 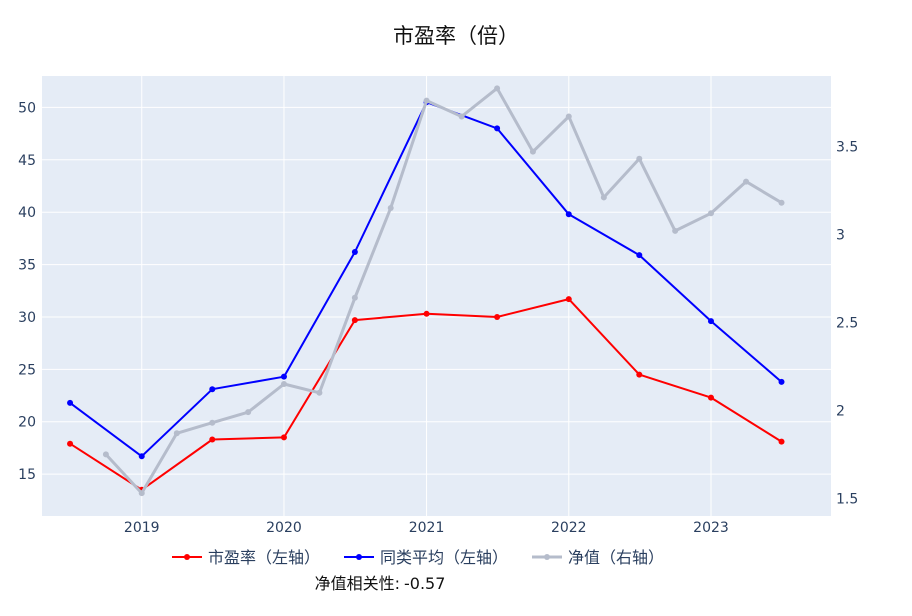 I want to click on y-right-tick-label: 2.5, so click(x=847, y=323).